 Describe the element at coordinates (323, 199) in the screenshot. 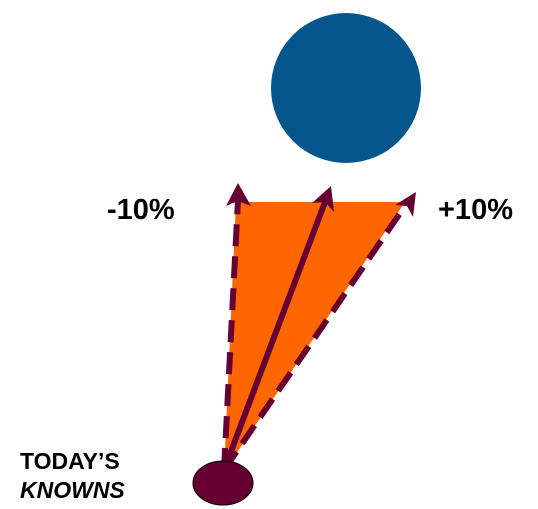

I see `central-estimate-arrowhead` at that location.